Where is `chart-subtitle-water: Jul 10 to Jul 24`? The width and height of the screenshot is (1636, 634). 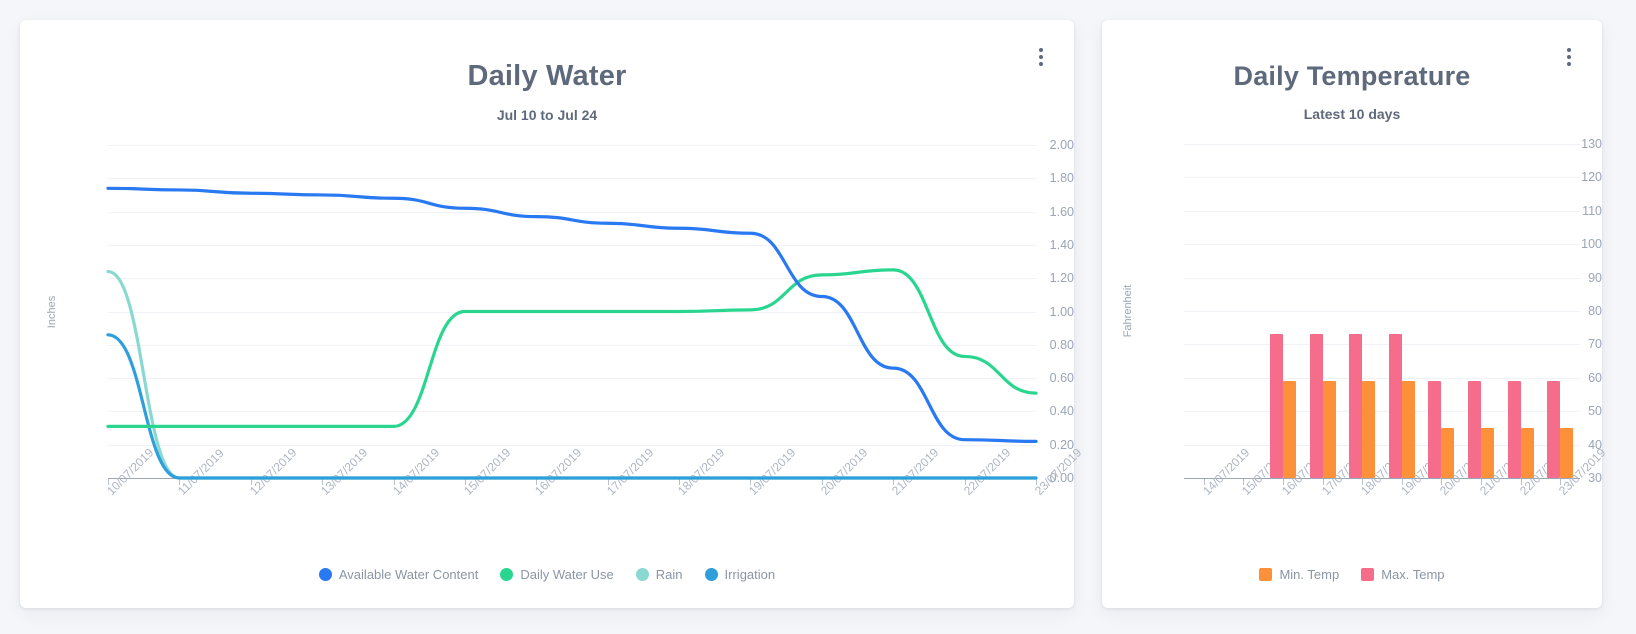
chart-subtitle-water: Jul 10 to Jul 24 is located at coordinates (547, 115).